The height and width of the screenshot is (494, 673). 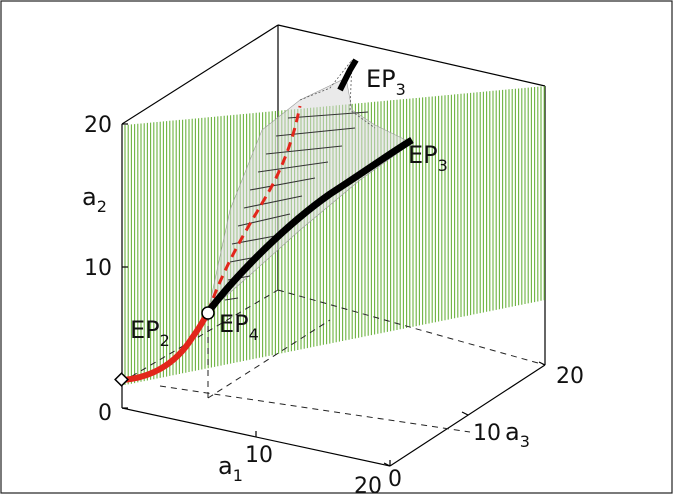 I want to click on open-circle-icon, so click(x=208, y=313).